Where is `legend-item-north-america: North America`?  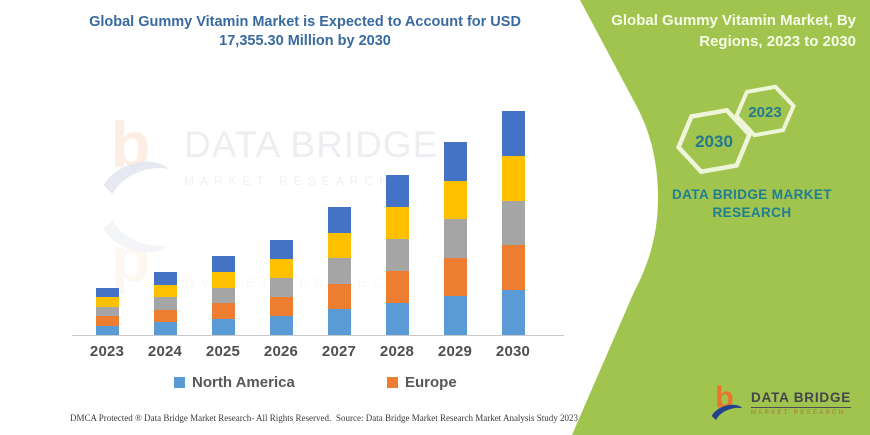 legend-item-north-america: North America is located at coordinates (234, 382).